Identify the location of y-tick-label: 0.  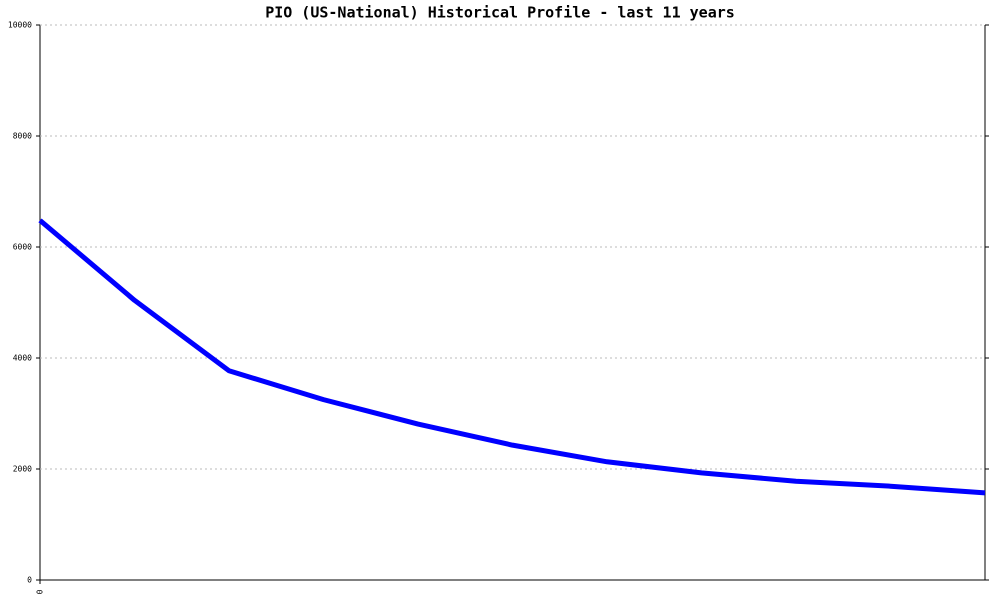
(29, 580).